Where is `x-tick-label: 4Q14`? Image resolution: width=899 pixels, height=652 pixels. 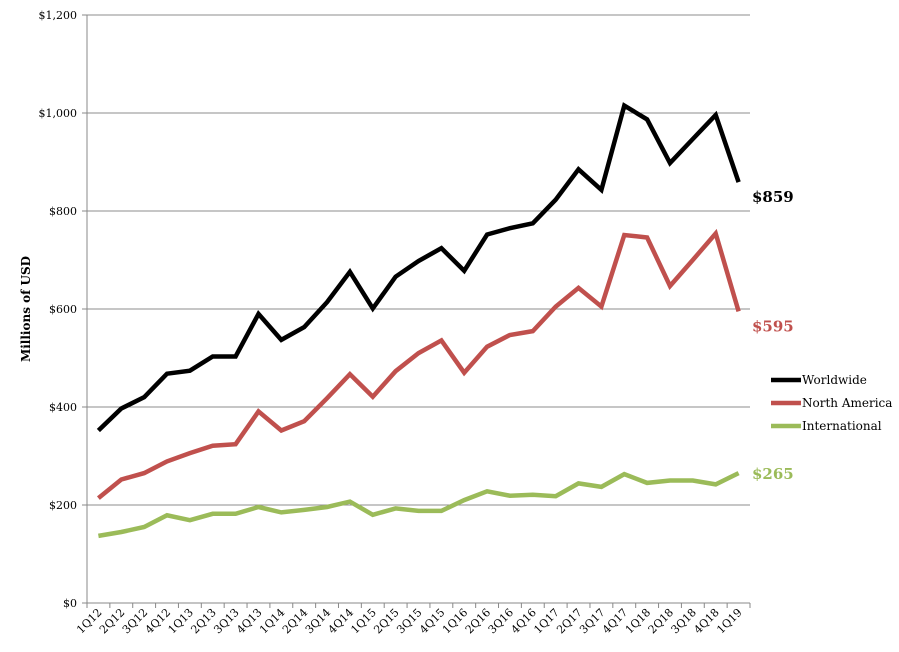
x-tick-label: 4Q14 is located at coordinates (341, 621).